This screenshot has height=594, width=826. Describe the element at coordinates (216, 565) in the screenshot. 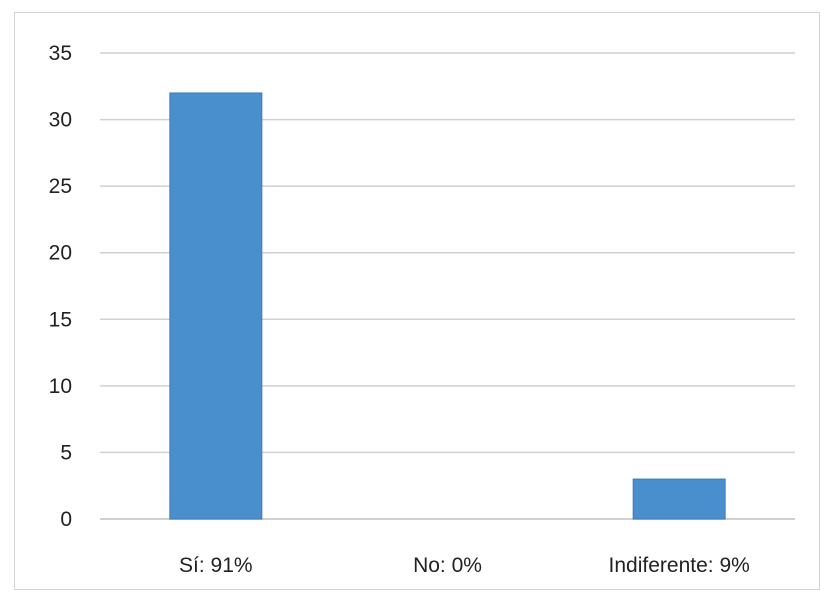

I see `x-category-label: Sí: 91%` at that location.